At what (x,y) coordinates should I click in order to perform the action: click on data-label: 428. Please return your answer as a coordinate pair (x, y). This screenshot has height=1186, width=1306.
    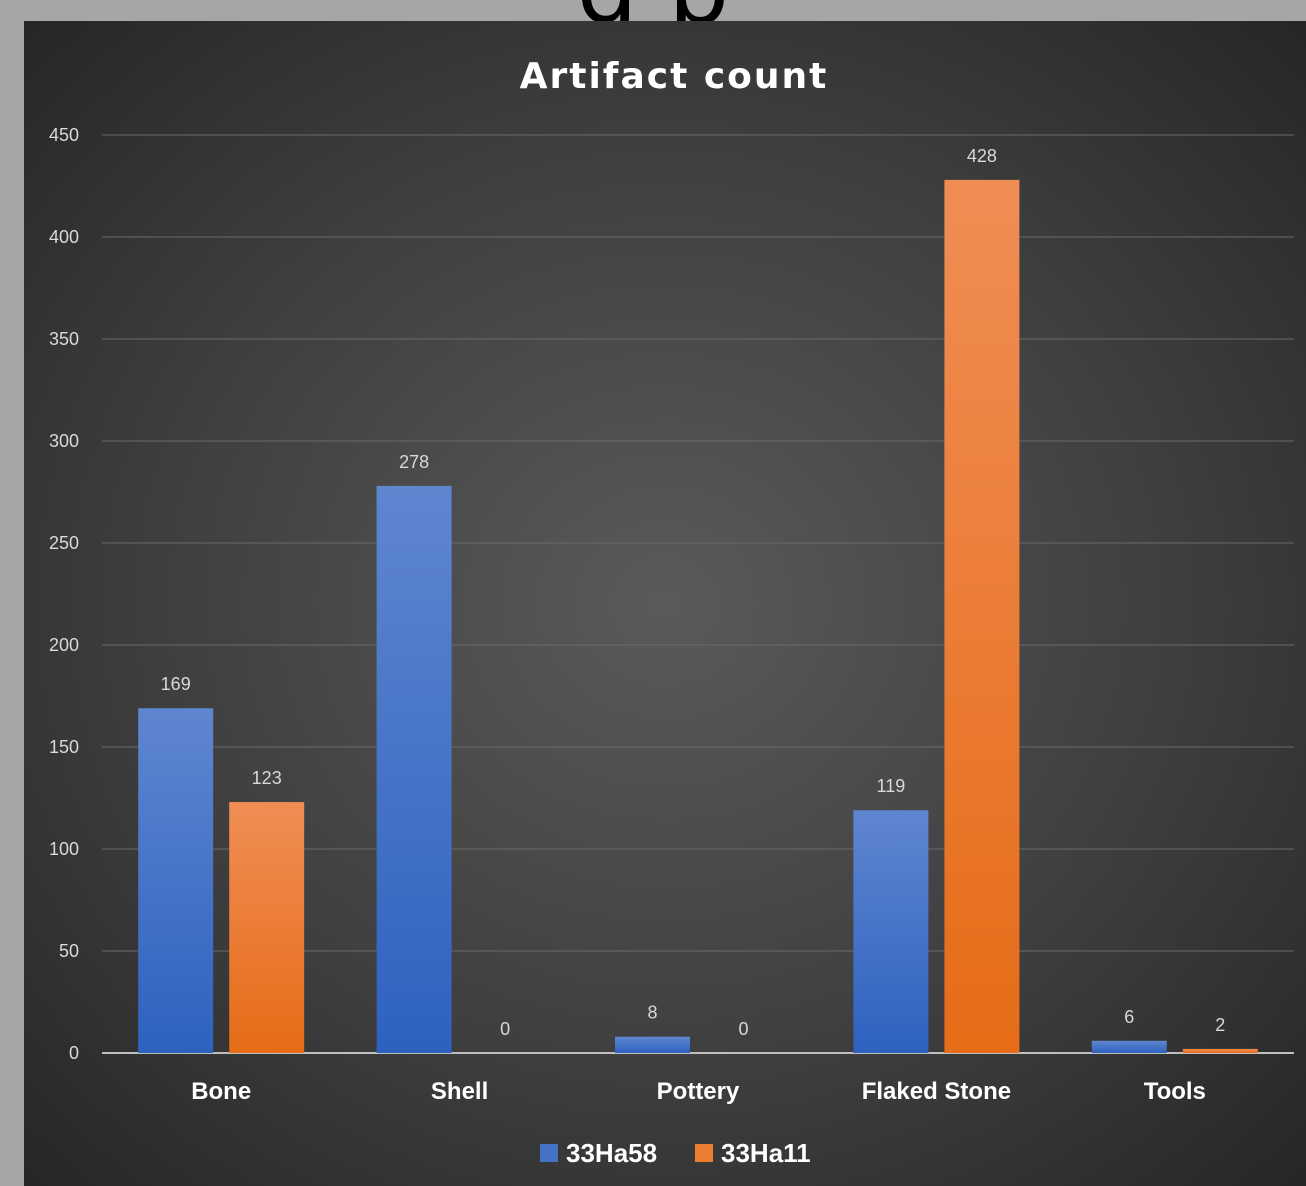
    Looking at the image, I should click on (982, 156).